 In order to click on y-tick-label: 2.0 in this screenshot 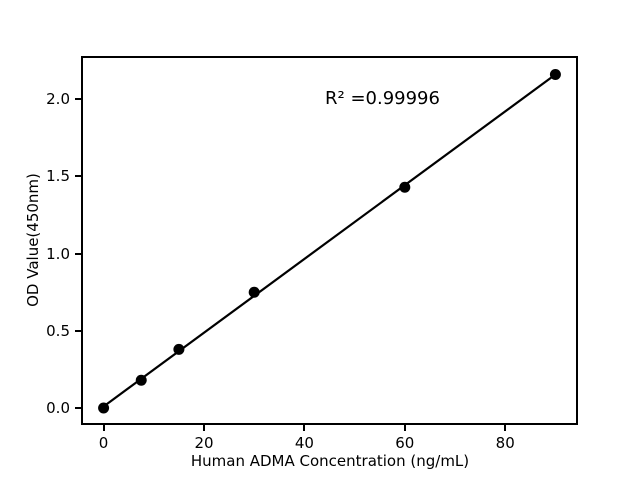, I will do `click(58, 99)`.